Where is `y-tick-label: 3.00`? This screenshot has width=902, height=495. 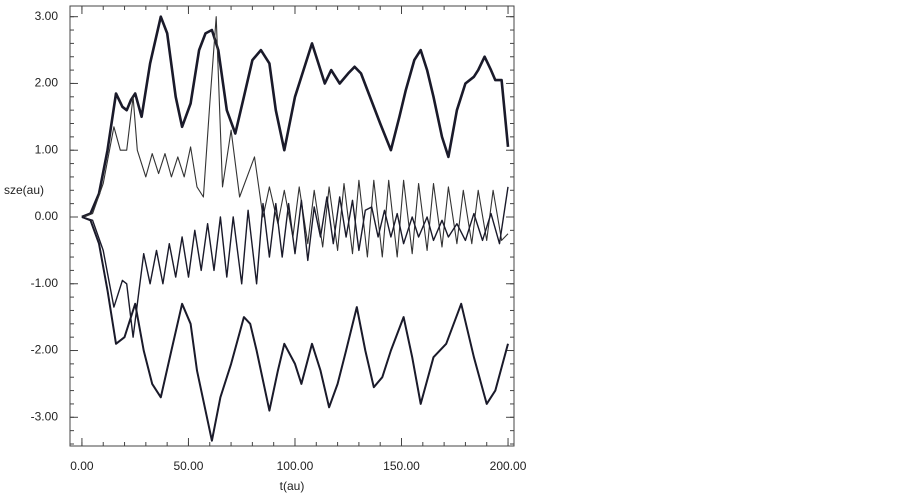
y-tick-label: 3.00 is located at coordinates (47, 16).